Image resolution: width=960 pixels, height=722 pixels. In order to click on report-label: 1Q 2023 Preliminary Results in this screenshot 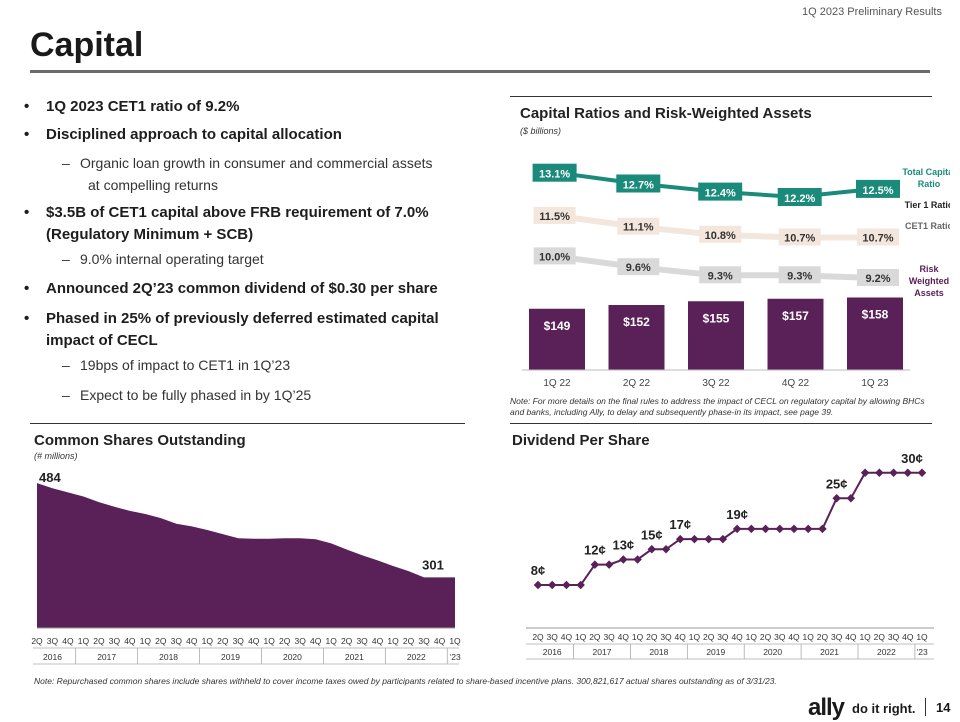, I will do `click(871, 12)`.